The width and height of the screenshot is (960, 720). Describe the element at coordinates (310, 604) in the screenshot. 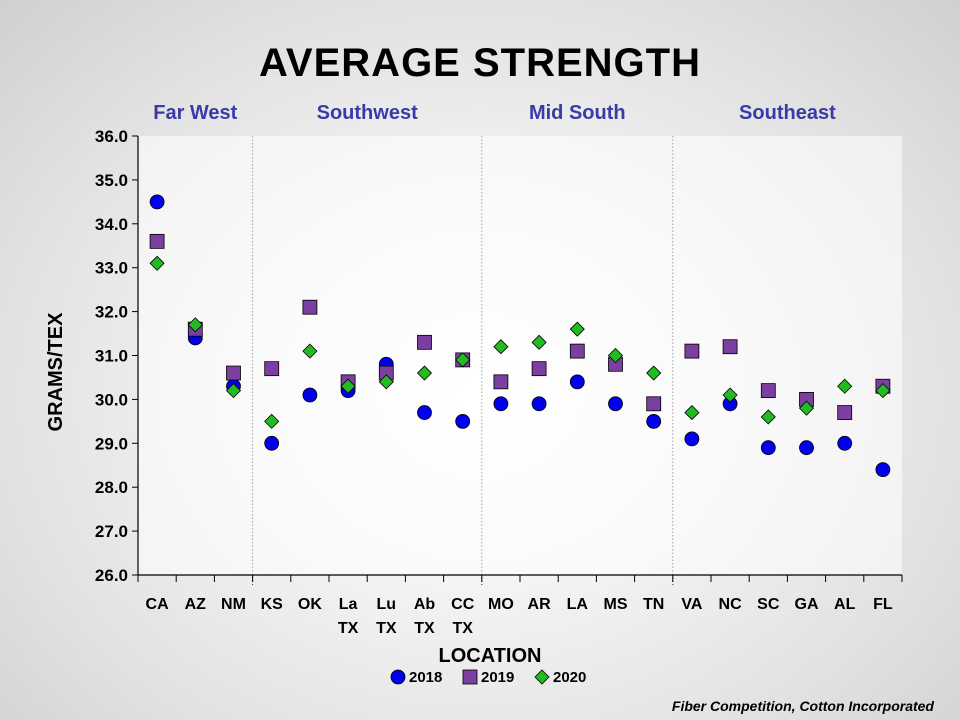

I see `x-tick-label: OK` at that location.